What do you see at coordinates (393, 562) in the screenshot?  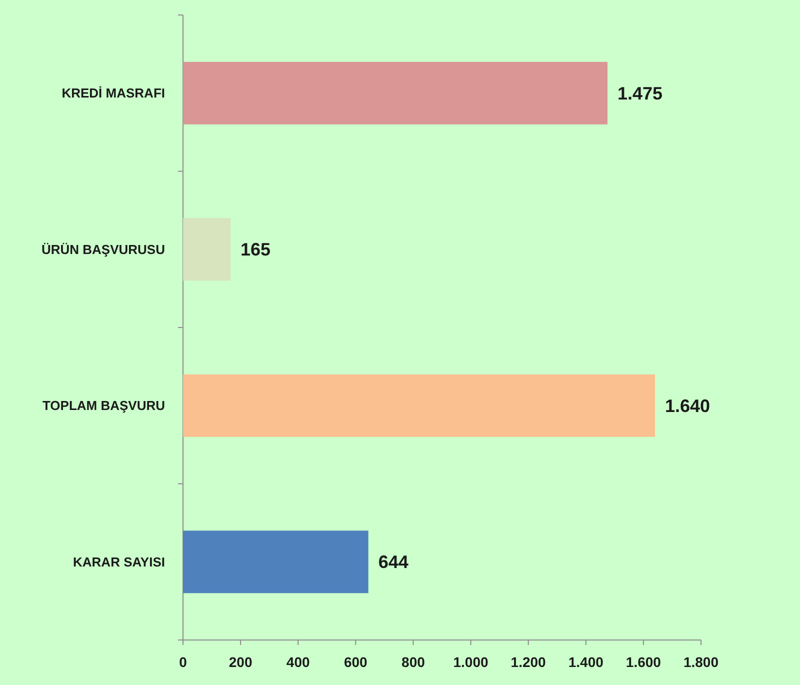 I see `data-label: 644` at bounding box center [393, 562].